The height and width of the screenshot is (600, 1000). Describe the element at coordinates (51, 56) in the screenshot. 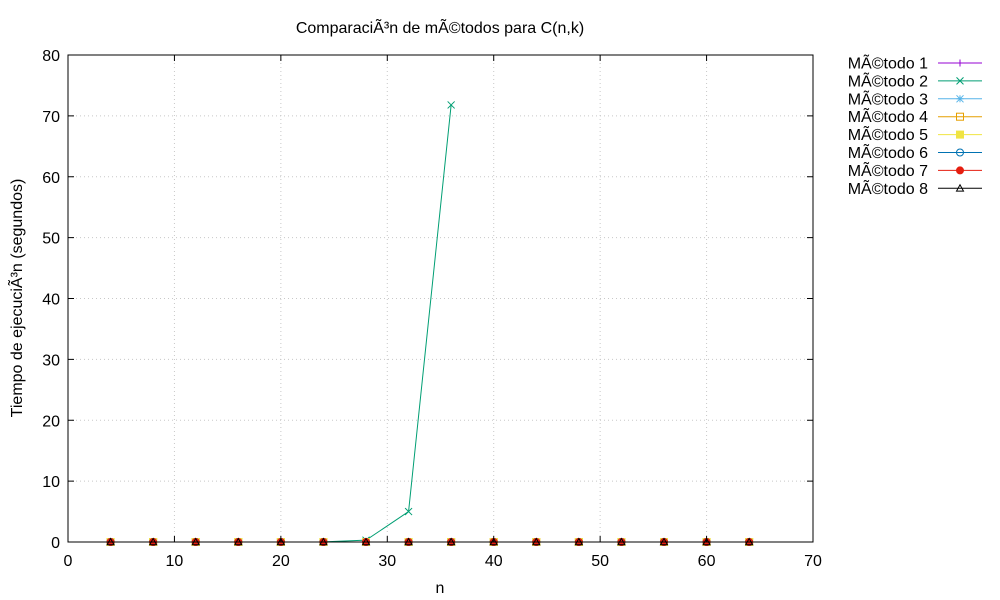

I see `y-tick-label: 80` at that location.